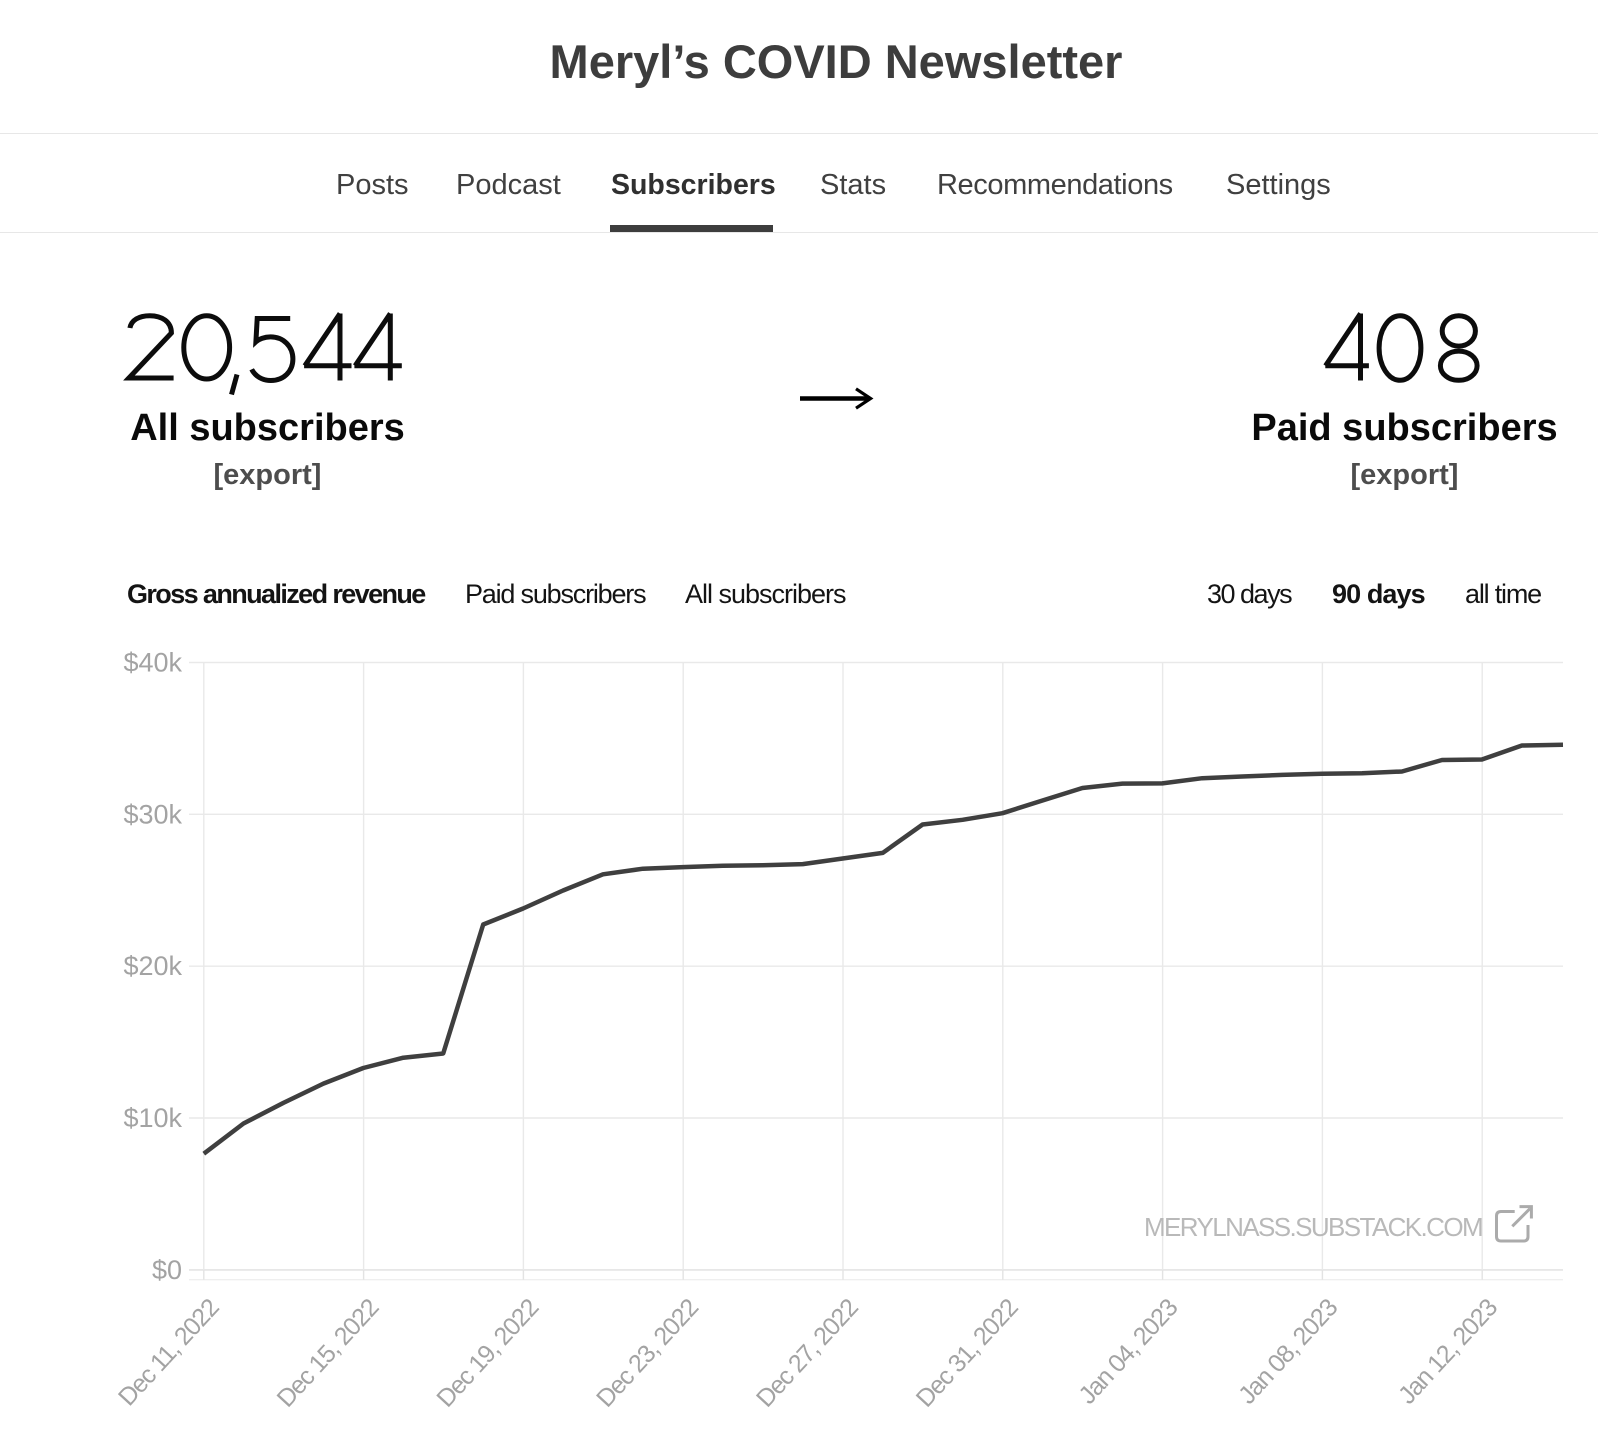 The image size is (1598, 1452). Describe the element at coordinates (807, 1353) in the screenshot. I see `svg-text: Dec 27, 2022` at that location.